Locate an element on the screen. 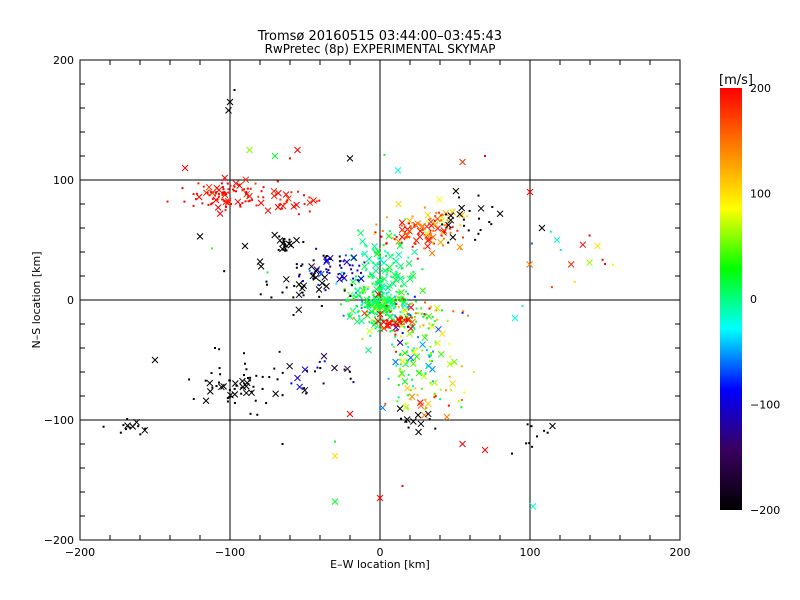 Image resolution: width=800 pixels, height=600 pixels. colorbar-tick-label: −100 is located at coordinates (765, 405).